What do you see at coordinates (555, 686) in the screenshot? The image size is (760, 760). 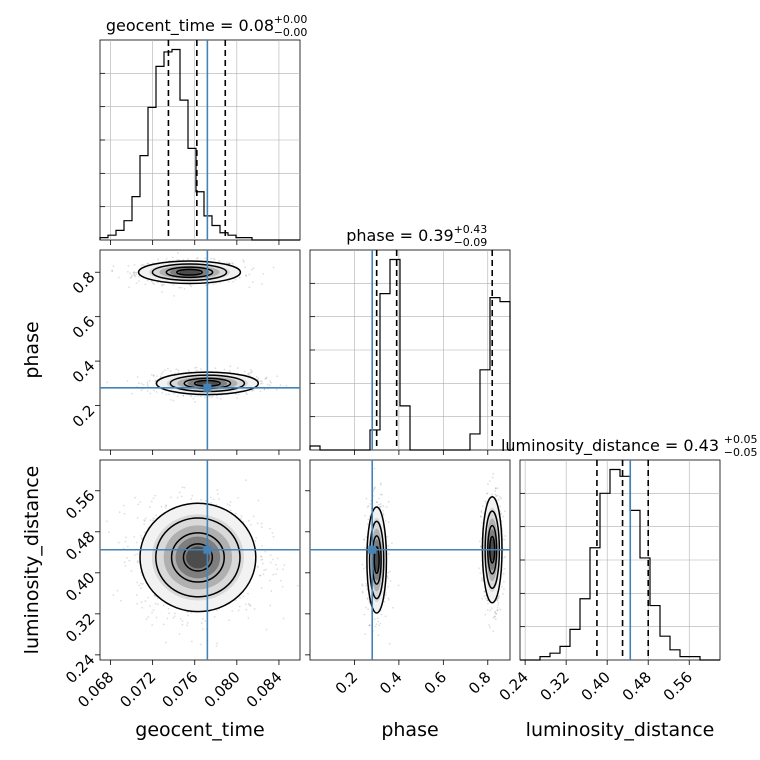 I see `x-tick-label: 0.32` at bounding box center [555, 686].